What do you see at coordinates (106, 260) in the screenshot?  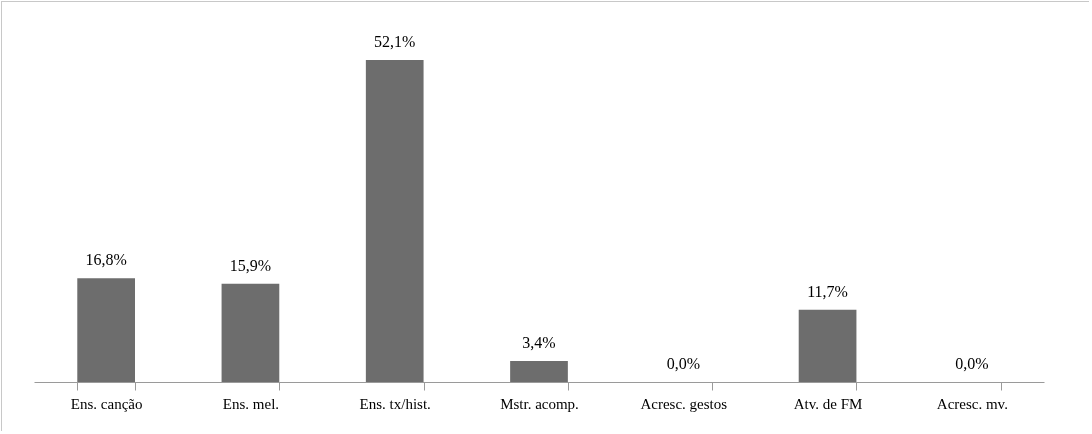 I see `data-label: 16,8%` at bounding box center [106, 260].